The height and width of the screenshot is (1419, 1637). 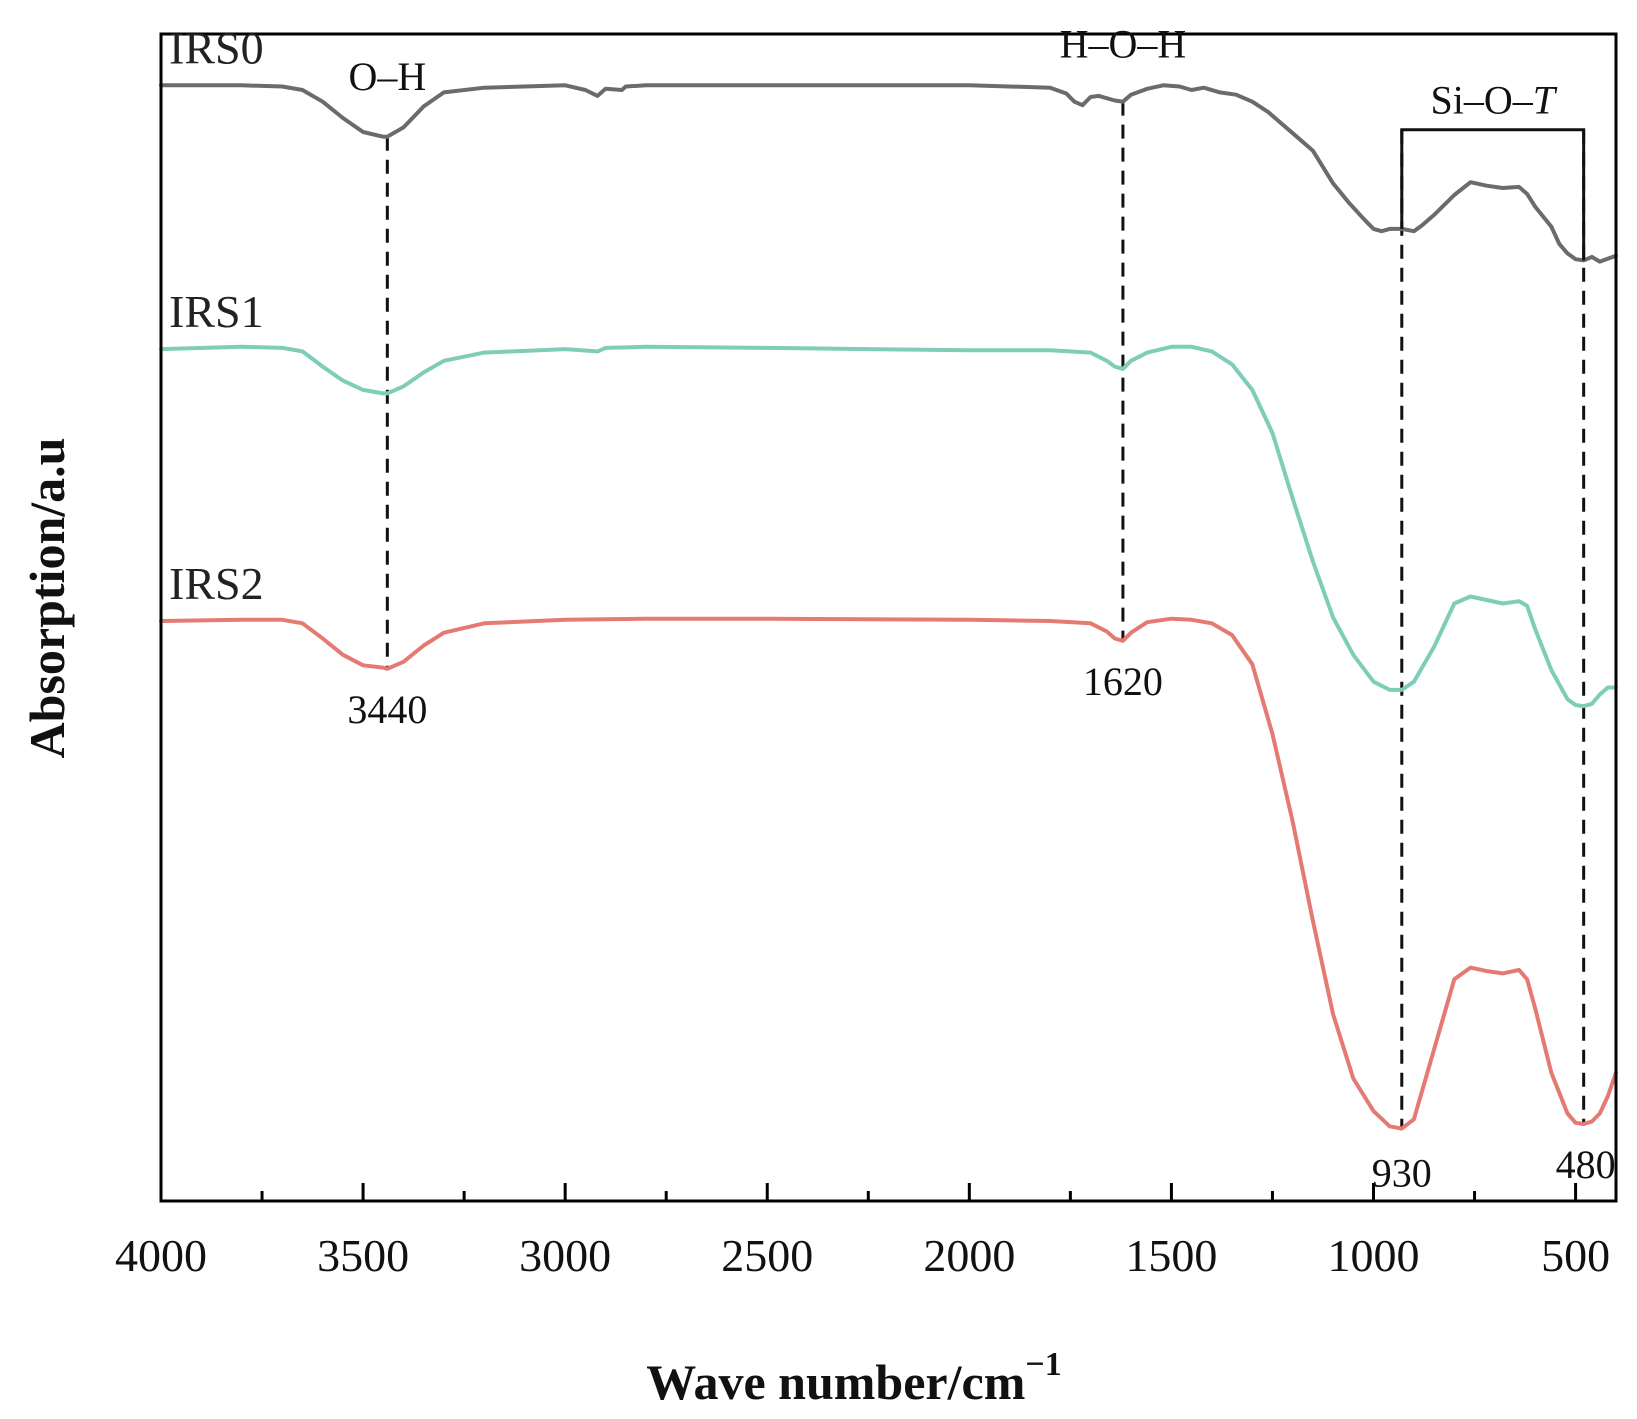 What do you see at coordinates (565, 1255) in the screenshot?
I see `x-tick-label: 3000` at bounding box center [565, 1255].